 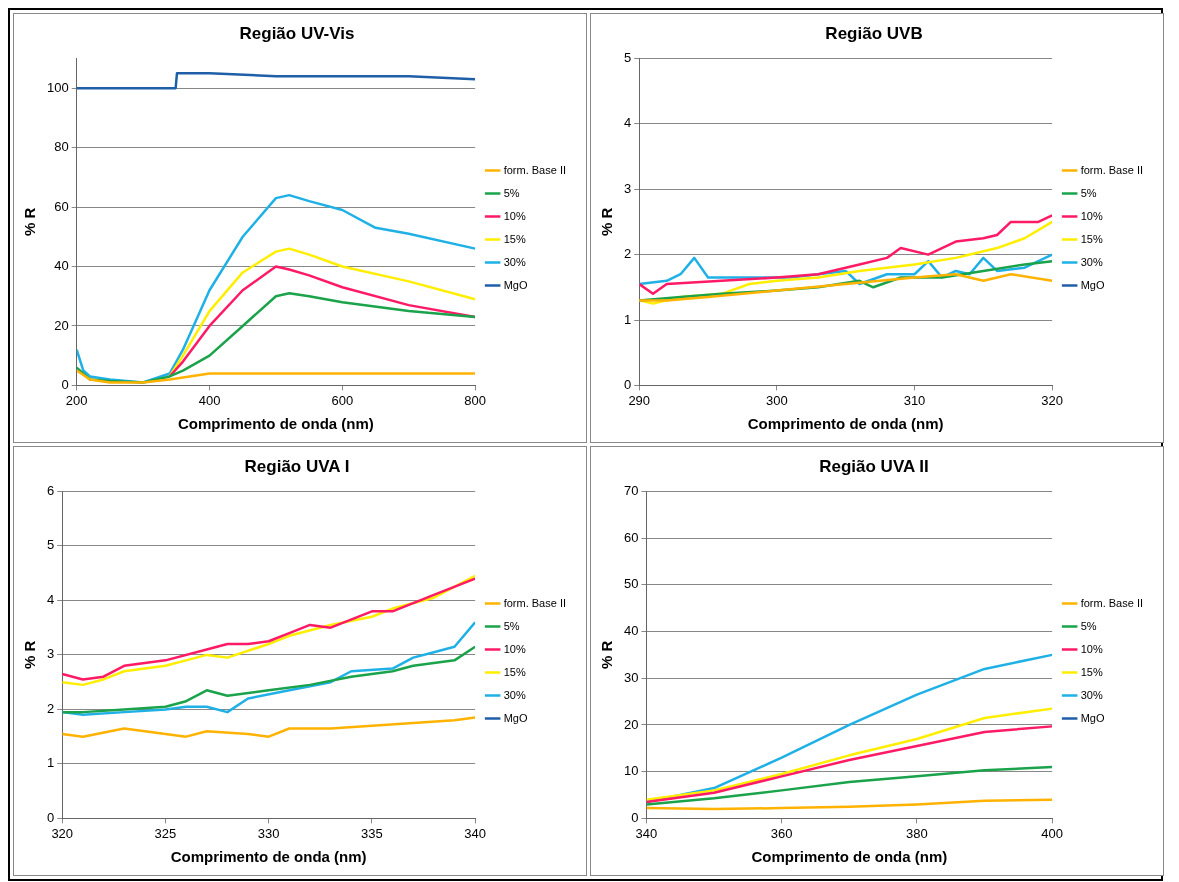 I want to click on x-tick-label: 330, so click(x=268, y=833).